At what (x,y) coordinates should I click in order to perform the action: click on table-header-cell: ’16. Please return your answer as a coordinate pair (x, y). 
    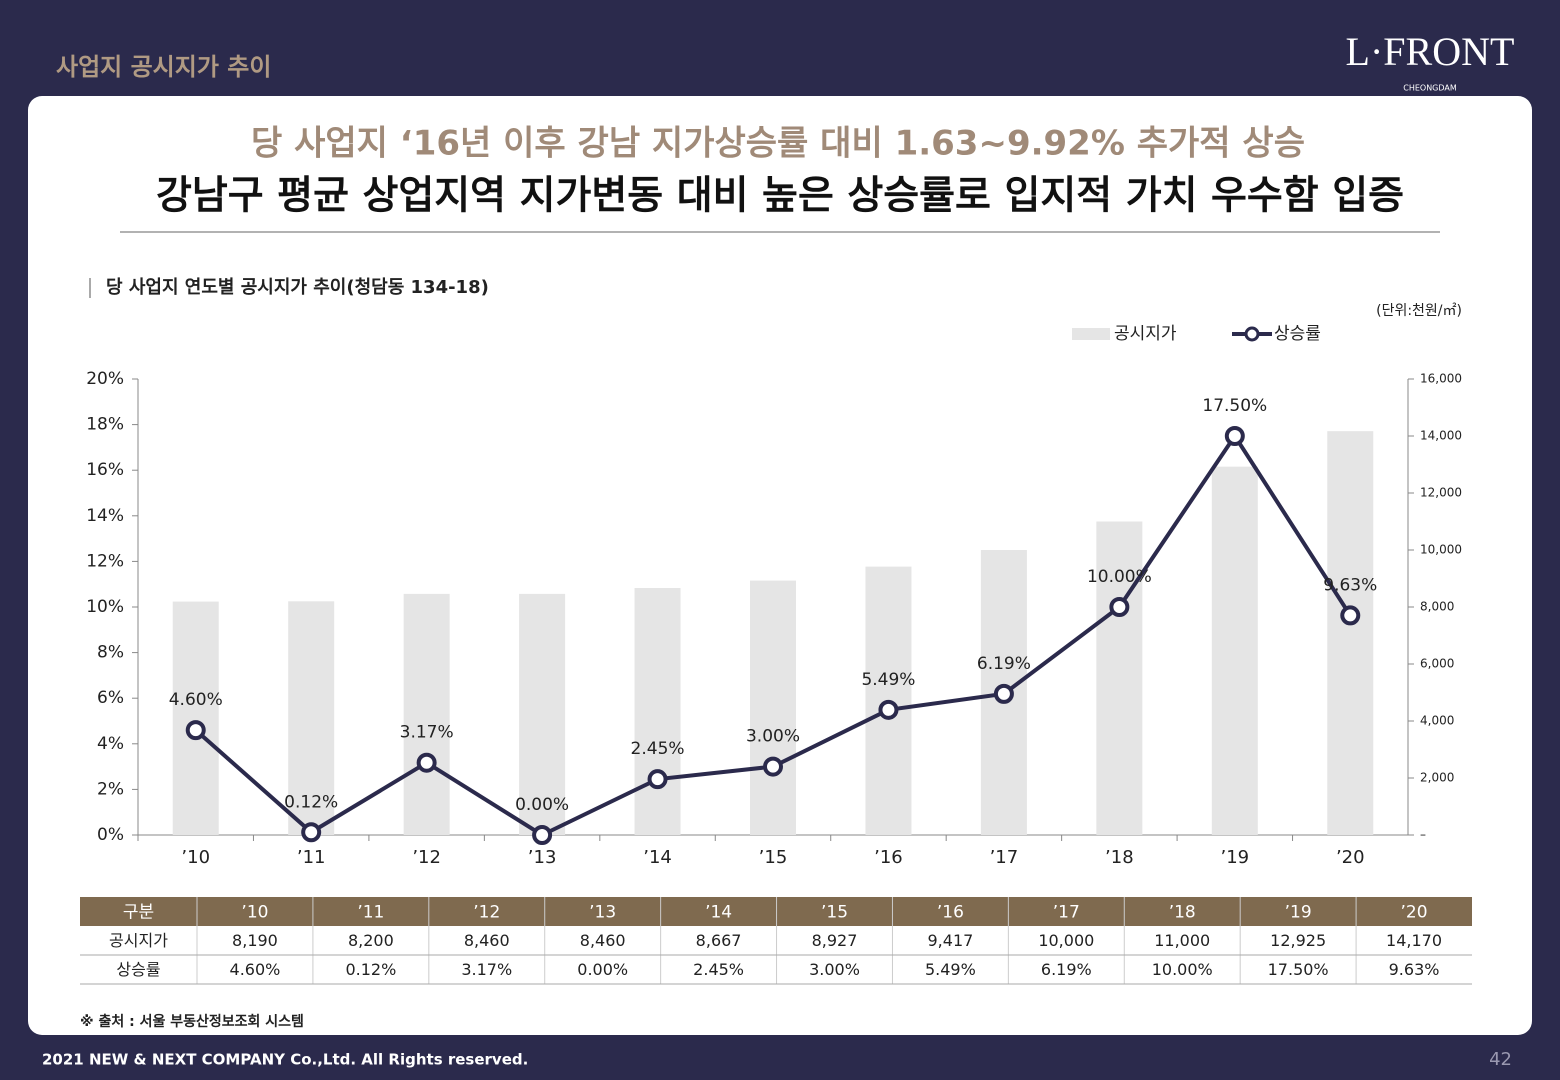
    Looking at the image, I should click on (950, 913).